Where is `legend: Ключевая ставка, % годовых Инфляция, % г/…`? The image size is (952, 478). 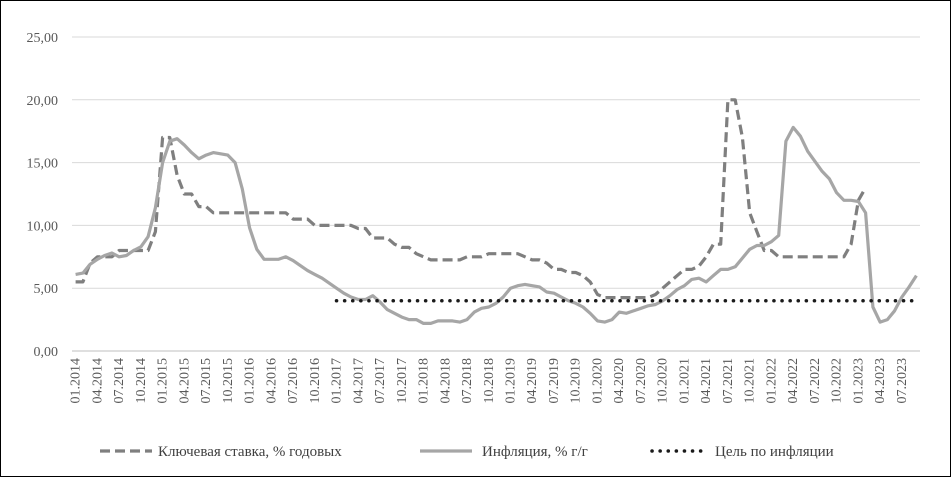
legend: Ключевая ставка, % годовых Инфляция, % г/… is located at coordinates (467, 452).